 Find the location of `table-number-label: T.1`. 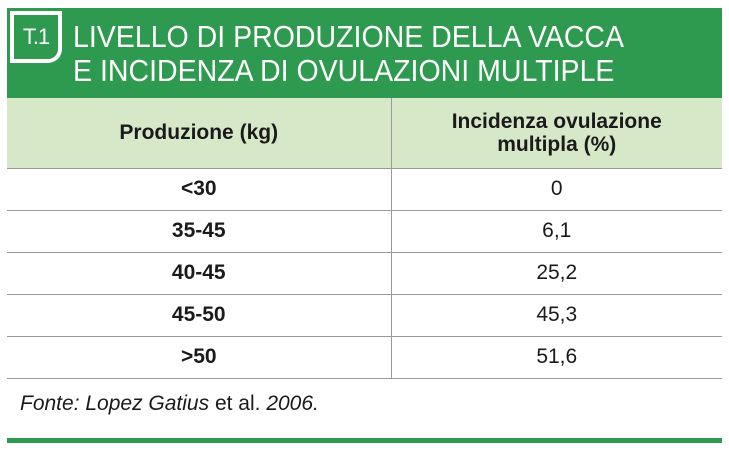

table-number-label: T.1 is located at coordinates (36, 37).